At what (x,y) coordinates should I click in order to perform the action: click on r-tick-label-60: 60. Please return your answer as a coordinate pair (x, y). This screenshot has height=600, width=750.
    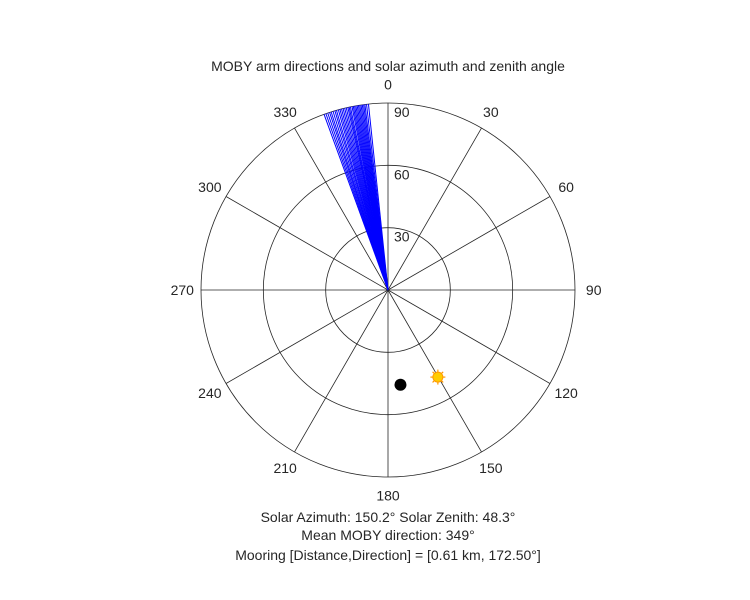
    Looking at the image, I should click on (402, 174).